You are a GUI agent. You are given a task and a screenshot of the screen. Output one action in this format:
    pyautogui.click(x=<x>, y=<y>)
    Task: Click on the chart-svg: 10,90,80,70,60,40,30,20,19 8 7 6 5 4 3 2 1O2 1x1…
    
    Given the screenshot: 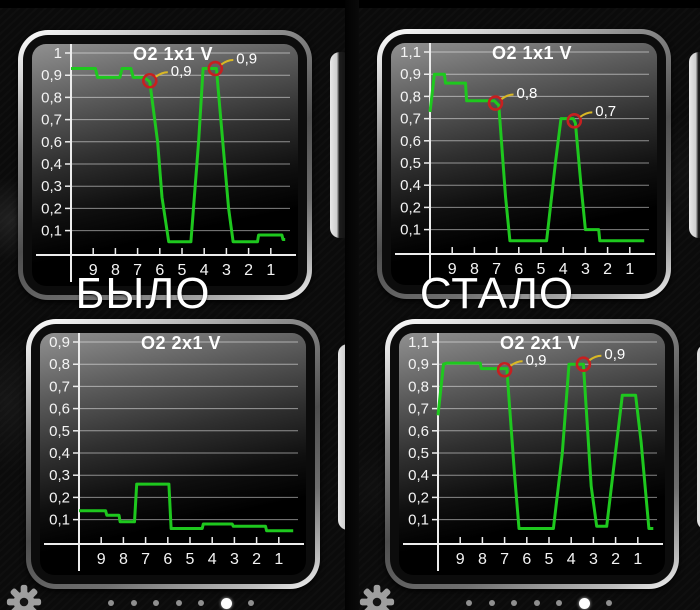 What is the action you would take?
    pyautogui.click(x=166, y=163)
    